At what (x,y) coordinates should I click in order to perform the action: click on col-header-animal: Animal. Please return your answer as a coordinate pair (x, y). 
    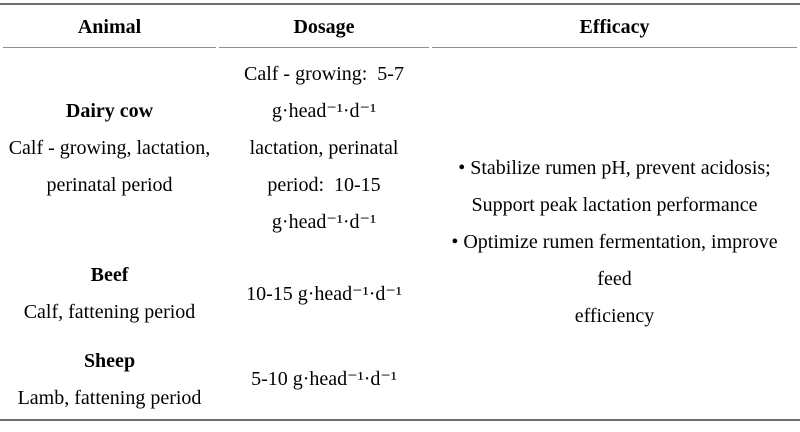
    Looking at the image, I should click on (109, 26).